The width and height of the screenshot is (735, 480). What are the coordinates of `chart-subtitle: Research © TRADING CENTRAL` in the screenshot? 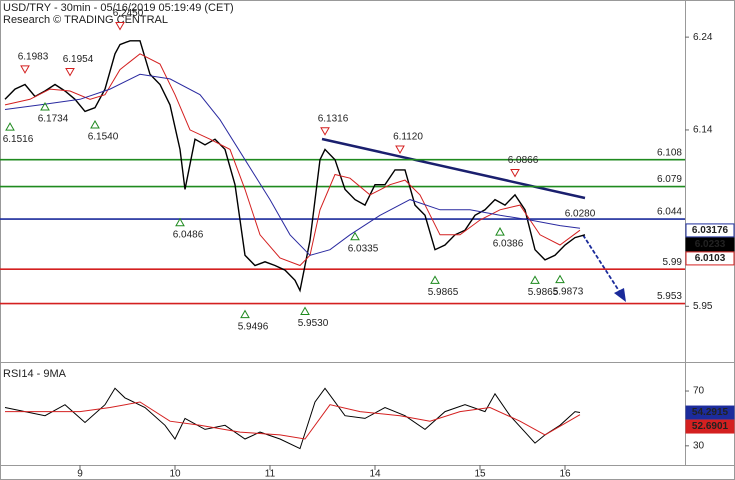 It's located at (85, 20).